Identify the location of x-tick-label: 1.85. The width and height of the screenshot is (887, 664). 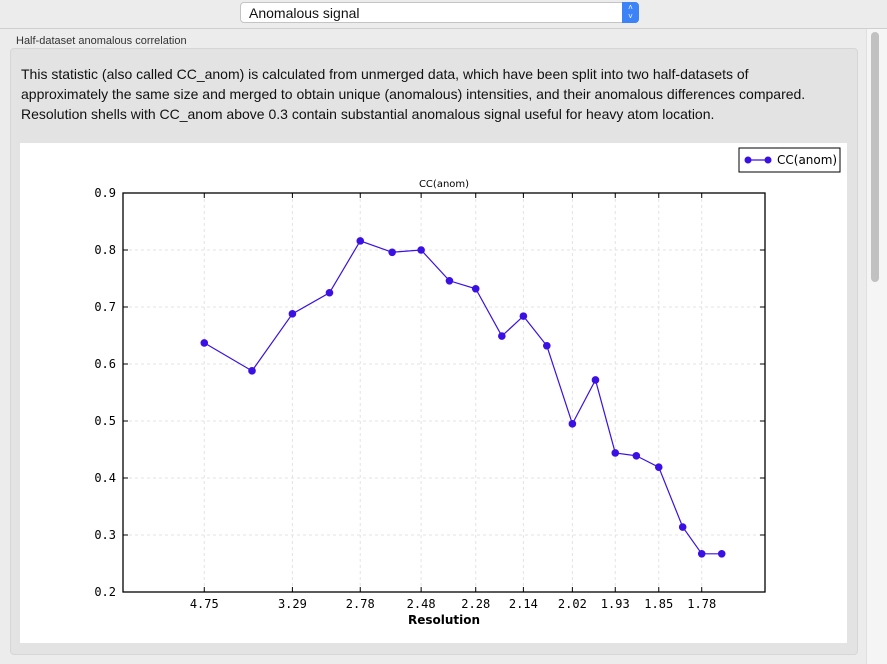
(658, 604).